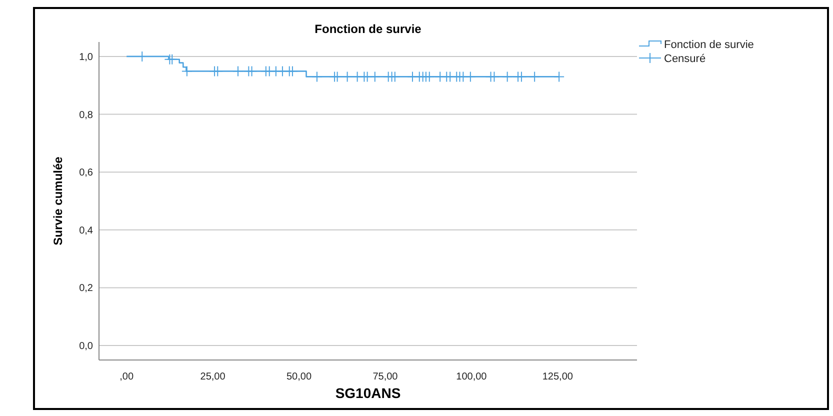 This screenshot has width=833, height=416. Describe the element at coordinates (86, 230) in the screenshot. I see `y-tick-label: 0,4` at that location.